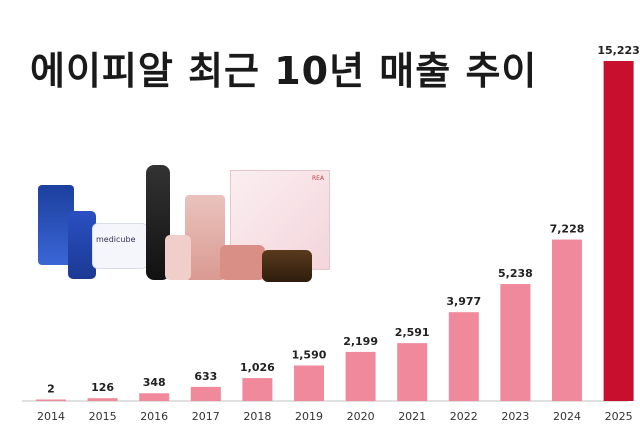 This screenshot has width=640, height=438. Describe the element at coordinates (116, 239) in the screenshot. I see `brand-label: medicube` at that location.